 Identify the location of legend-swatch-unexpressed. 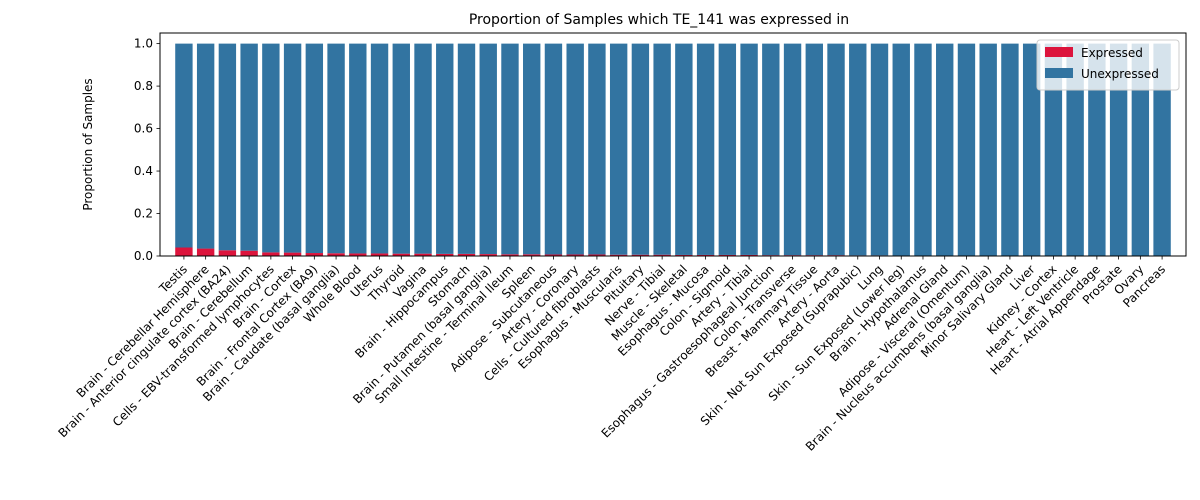
(1059, 73).